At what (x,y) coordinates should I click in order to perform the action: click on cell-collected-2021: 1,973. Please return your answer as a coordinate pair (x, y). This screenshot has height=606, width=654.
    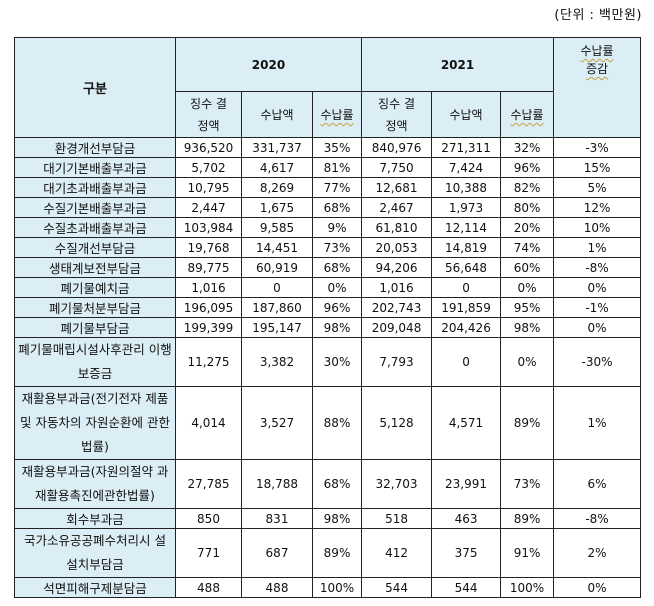
    Looking at the image, I should click on (466, 207).